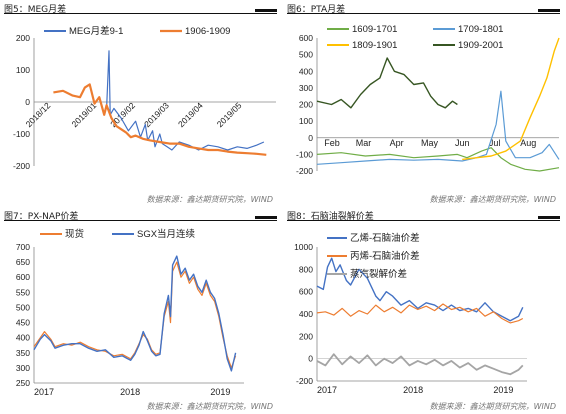  What do you see at coordinates (23, 353) in the screenshot?
I see `y-tick-label: 350` at bounding box center [23, 353].